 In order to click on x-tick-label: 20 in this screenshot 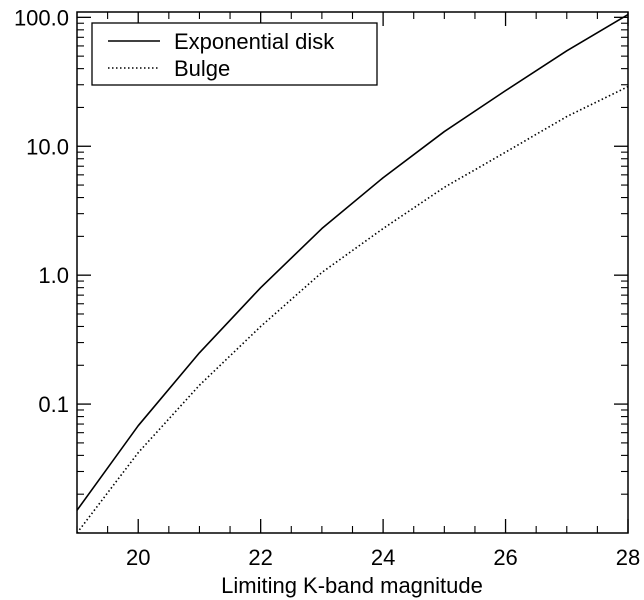, I will do `click(138, 557)`.